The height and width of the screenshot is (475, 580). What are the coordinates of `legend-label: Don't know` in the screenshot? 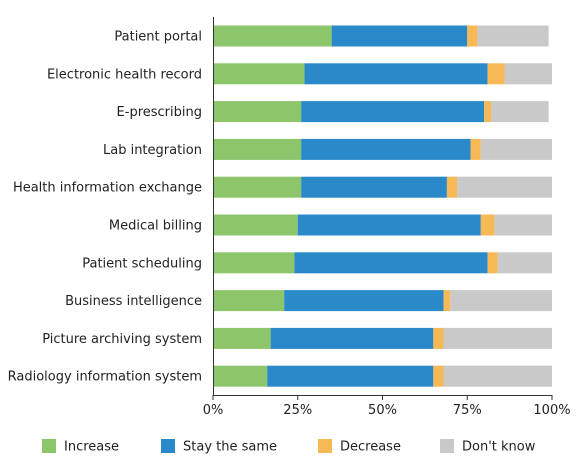 It's located at (499, 447).